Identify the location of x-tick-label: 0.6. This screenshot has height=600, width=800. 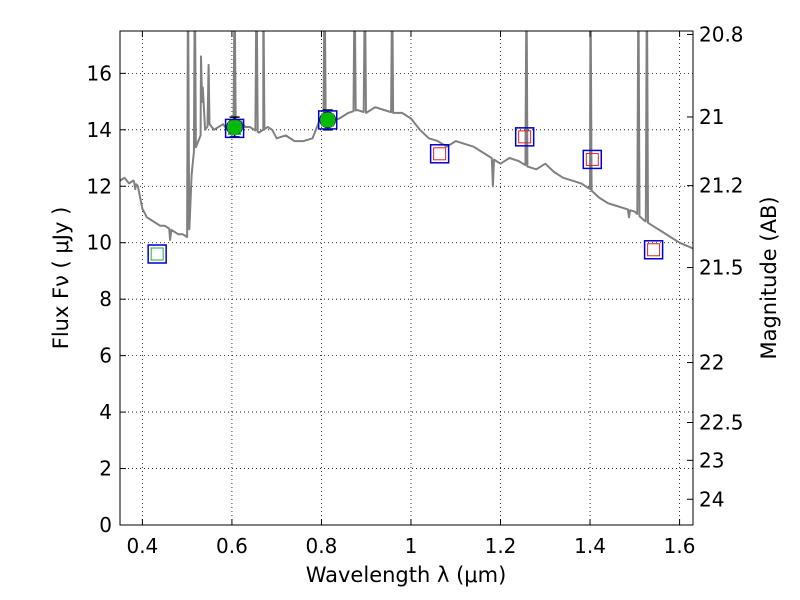
(232, 546).